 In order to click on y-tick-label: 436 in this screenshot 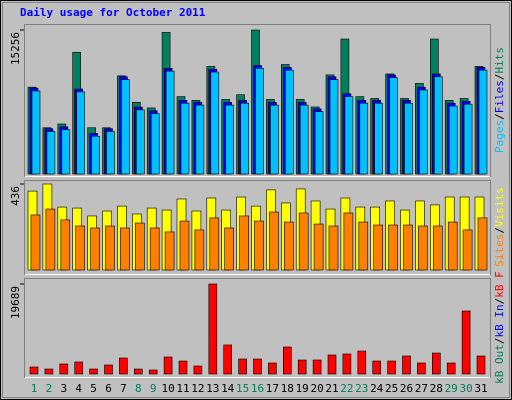, I will do `click(15, 196)`.